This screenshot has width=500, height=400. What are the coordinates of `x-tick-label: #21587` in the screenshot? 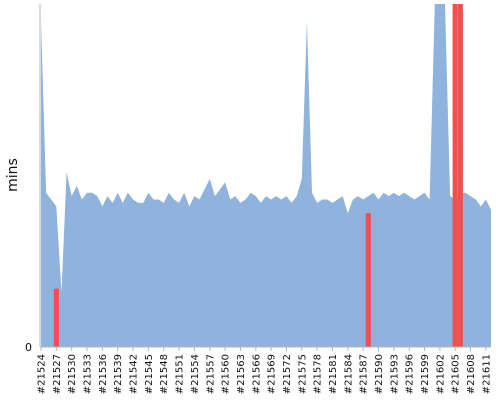 It's located at (364, 374).